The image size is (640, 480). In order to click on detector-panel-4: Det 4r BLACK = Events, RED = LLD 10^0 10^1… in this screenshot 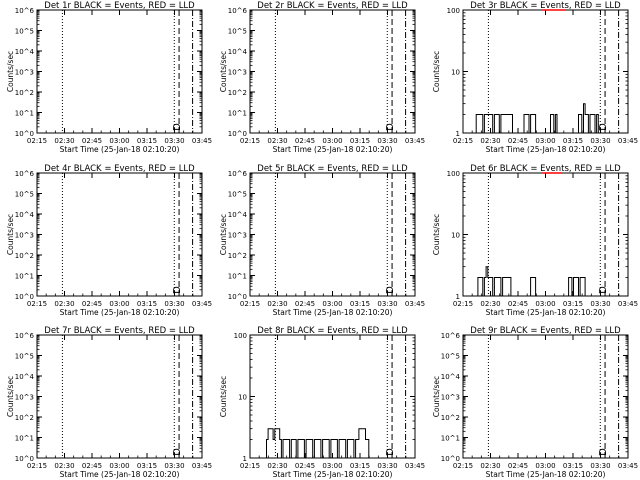, I will do `click(109, 240)`.